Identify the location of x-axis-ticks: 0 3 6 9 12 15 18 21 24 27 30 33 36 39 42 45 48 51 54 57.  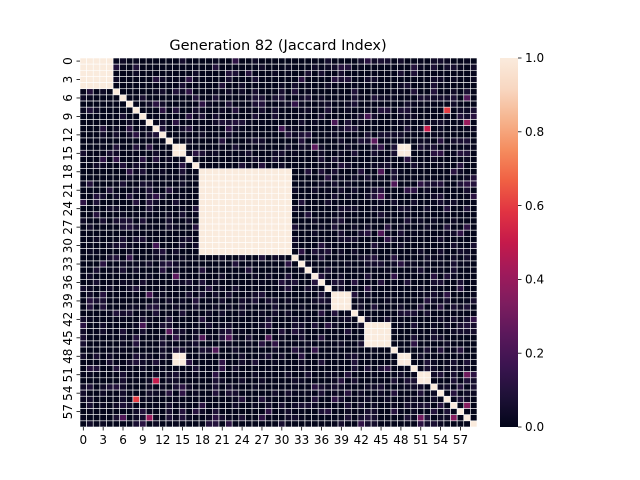
(273, 437).